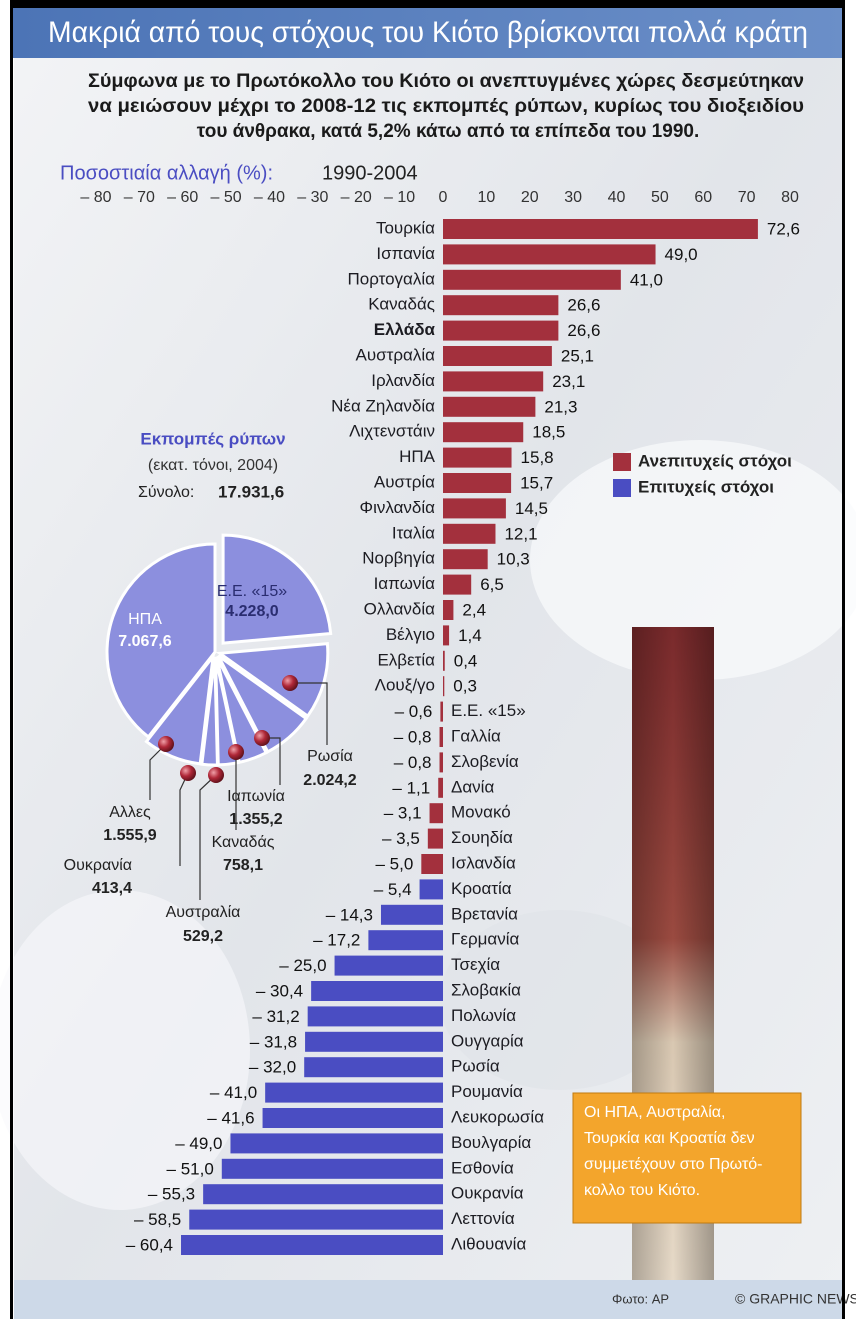  I want to click on value-label: – 5,4, so click(393, 889).